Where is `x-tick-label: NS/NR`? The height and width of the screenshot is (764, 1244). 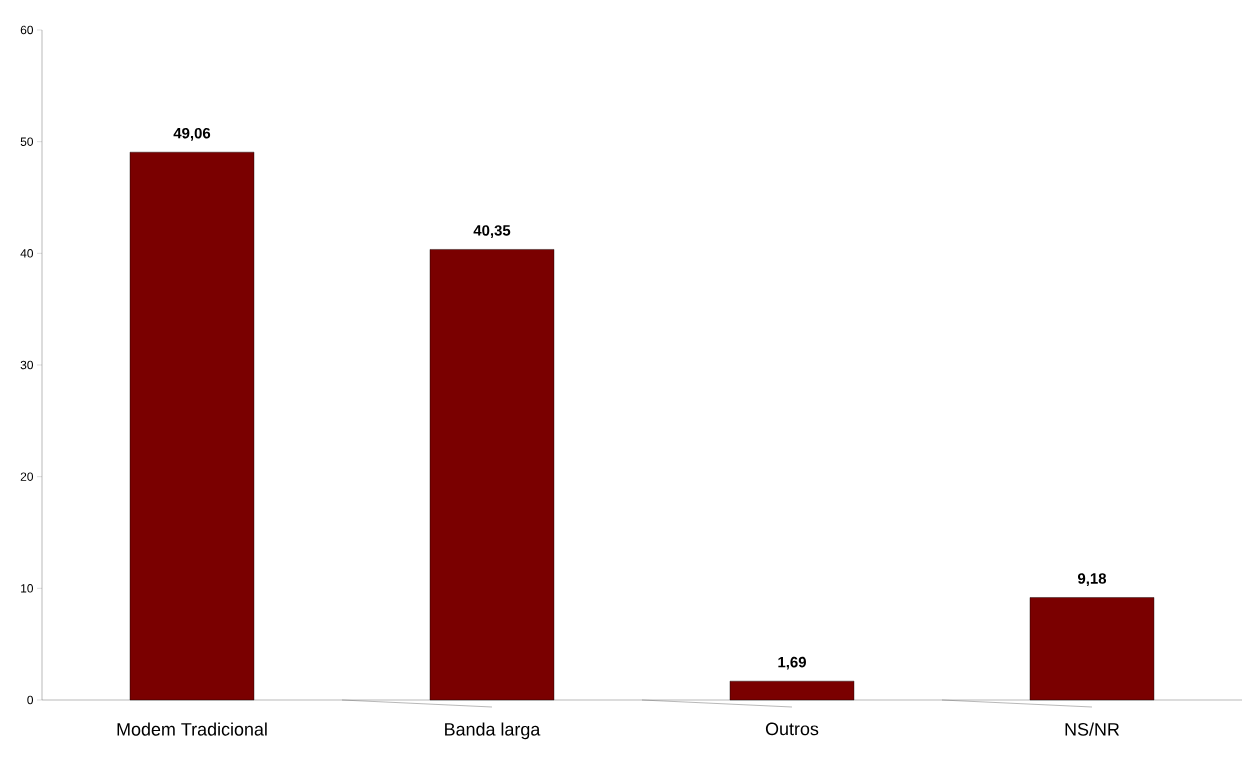
x-tick-label: NS/NR is located at coordinates (1092, 729).